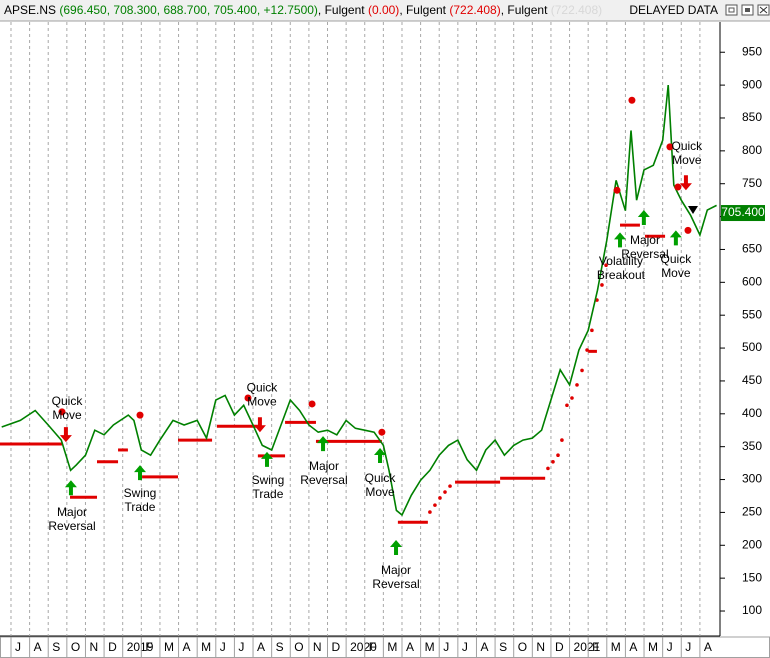 This screenshot has width=770, height=658. I want to click on x-tick-label: 2020, so click(363, 647).